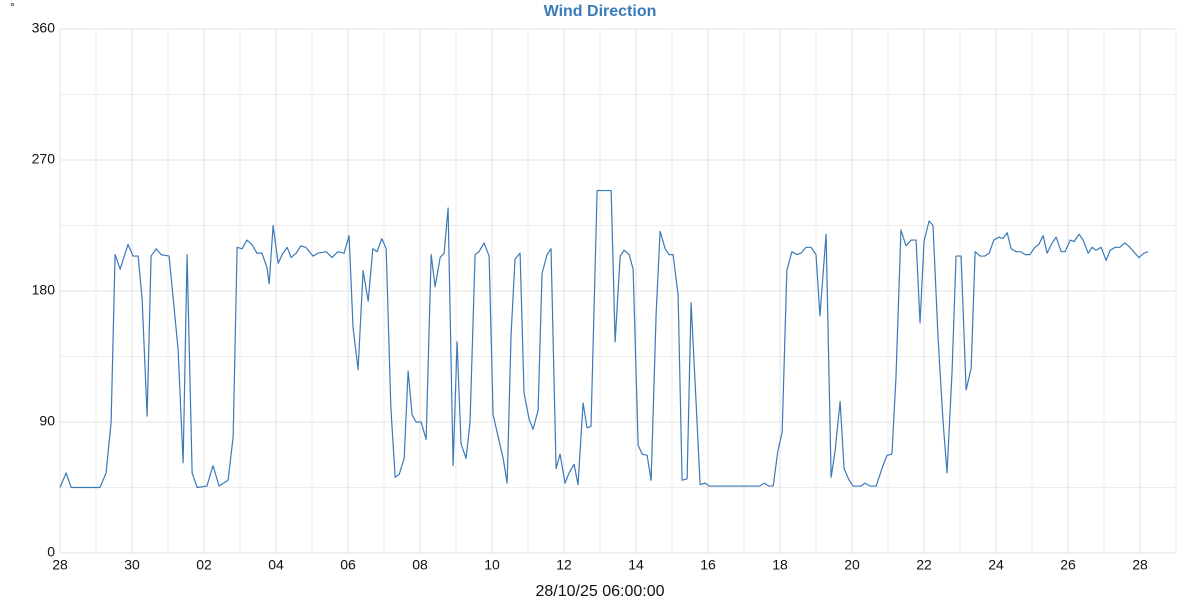  I want to click on x-tick-label: 24, so click(996, 565).